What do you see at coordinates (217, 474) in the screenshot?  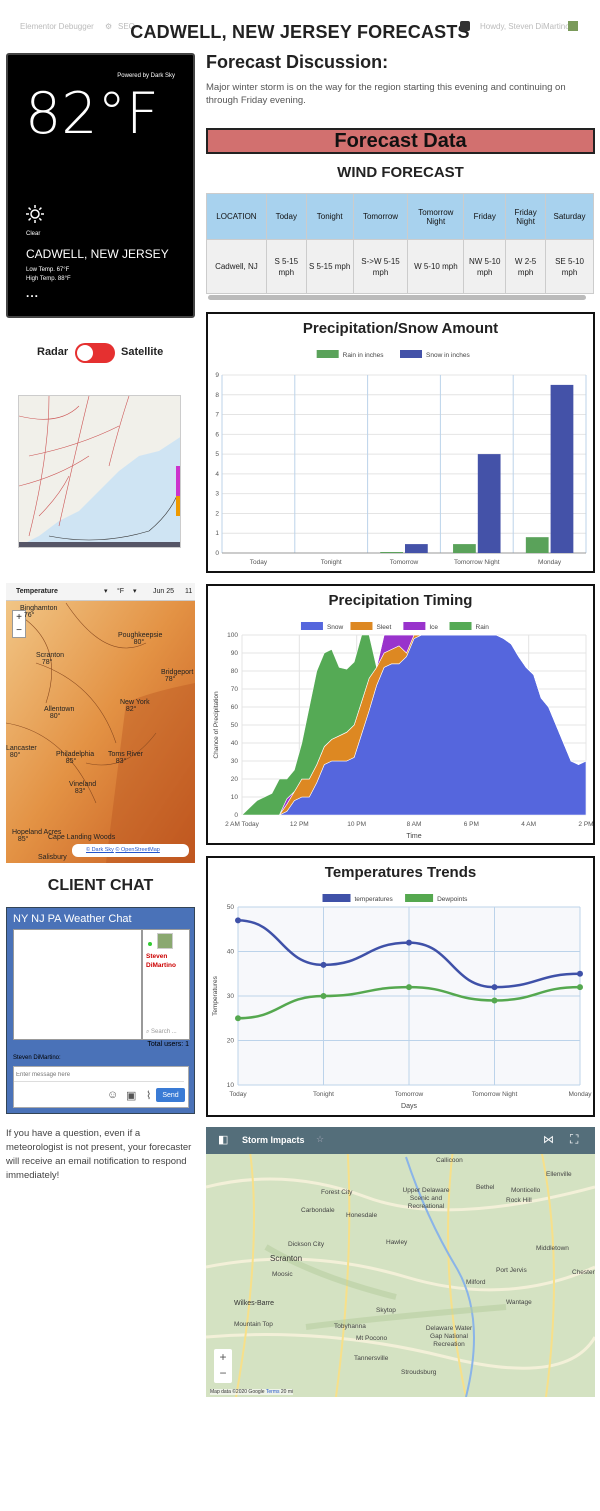 I see `y-tick-label: 4` at bounding box center [217, 474].